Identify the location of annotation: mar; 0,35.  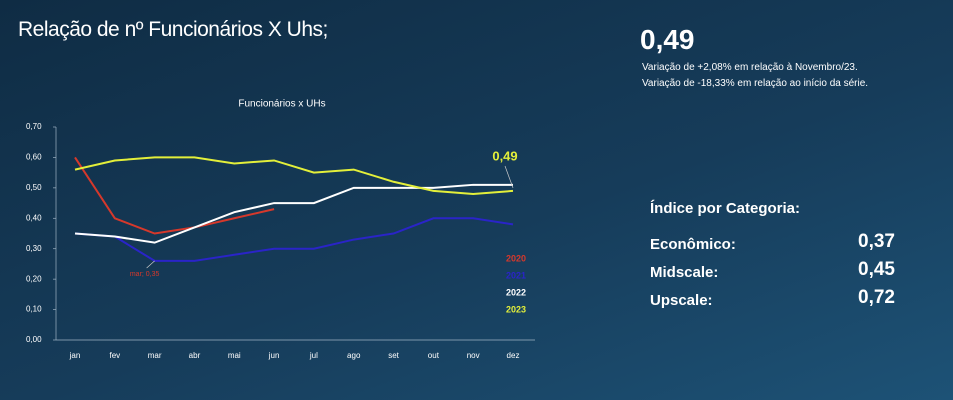
(145, 274).